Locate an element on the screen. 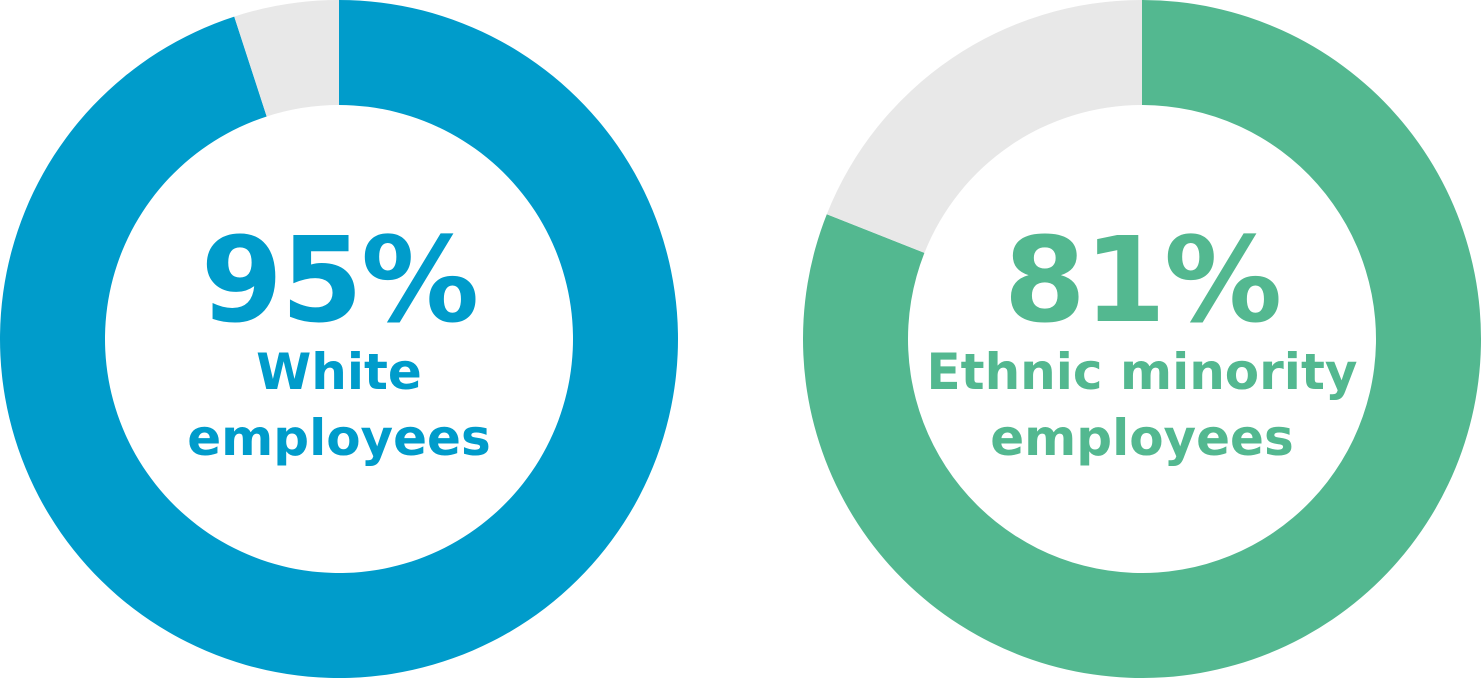 The image size is (1482, 678). label-line-1: Ethnic minority is located at coordinates (1142, 372).